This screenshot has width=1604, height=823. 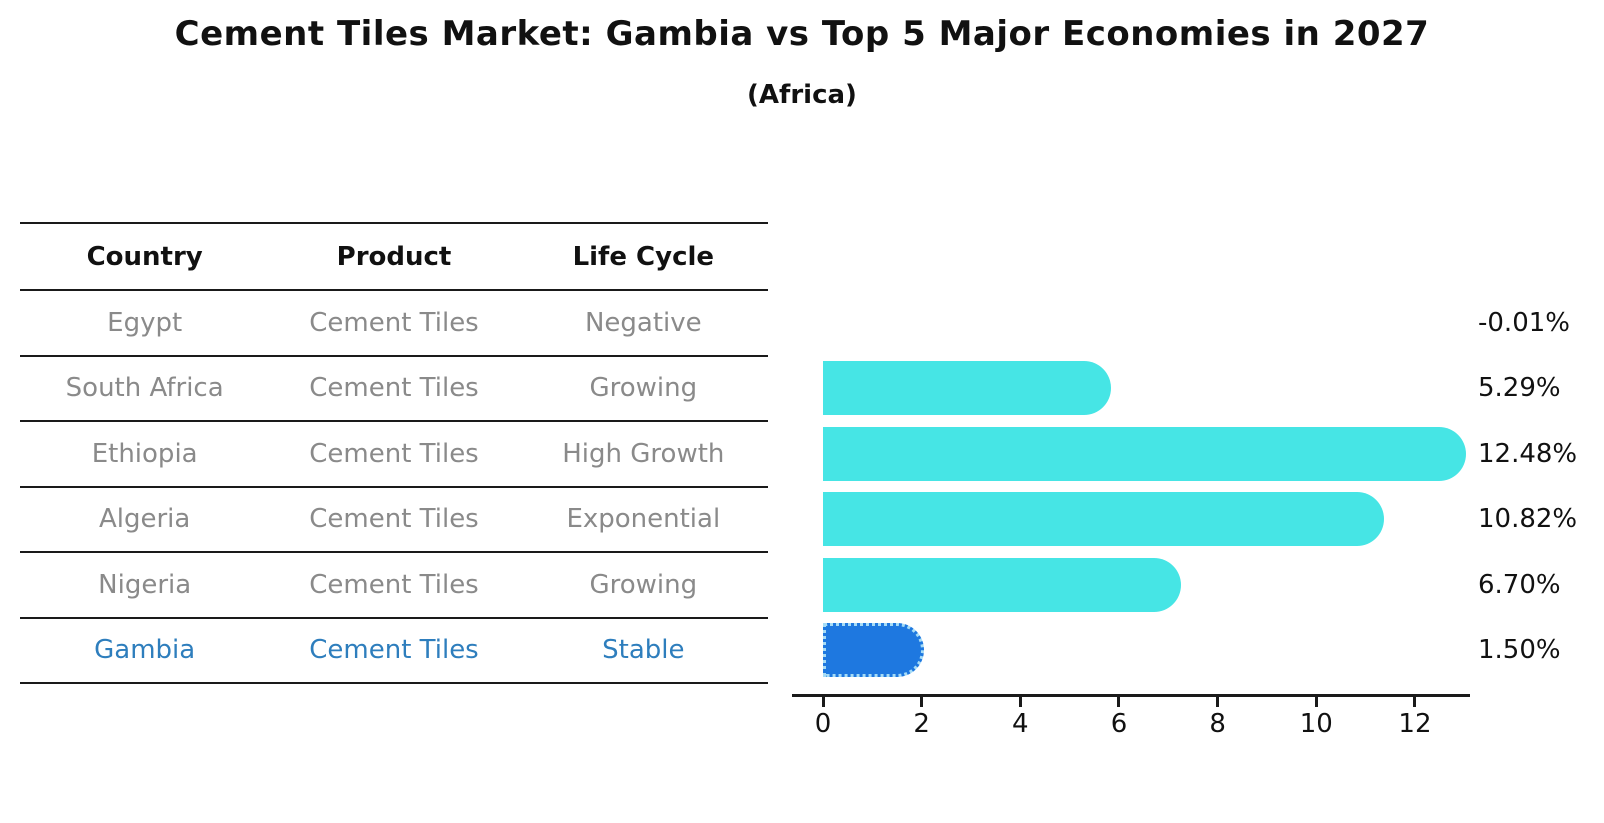 I want to click on table-row-egypt: Egypt Cement Tiles Negative, so click(x=394, y=324).